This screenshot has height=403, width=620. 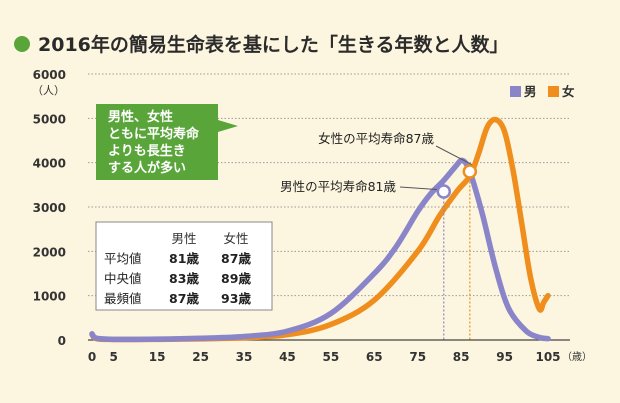 What do you see at coordinates (140, 117) in the screenshot?
I see `callout-text-line: 男性、女性` at bounding box center [140, 117].